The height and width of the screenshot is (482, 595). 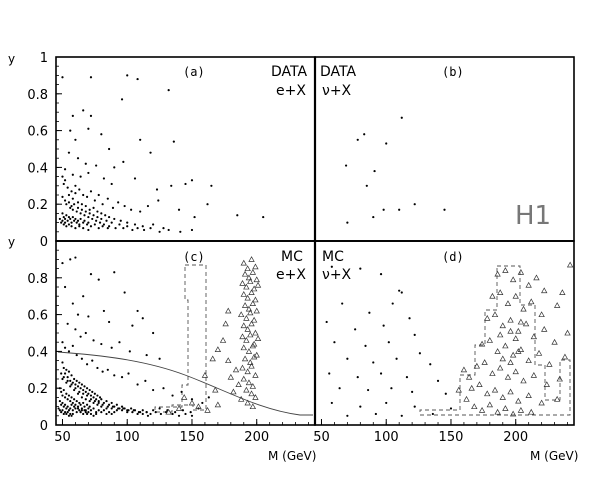 What do you see at coordinates (386, 437) in the screenshot?
I see `panel-d-xtick-label: 100` at bounding box center [386, 437].